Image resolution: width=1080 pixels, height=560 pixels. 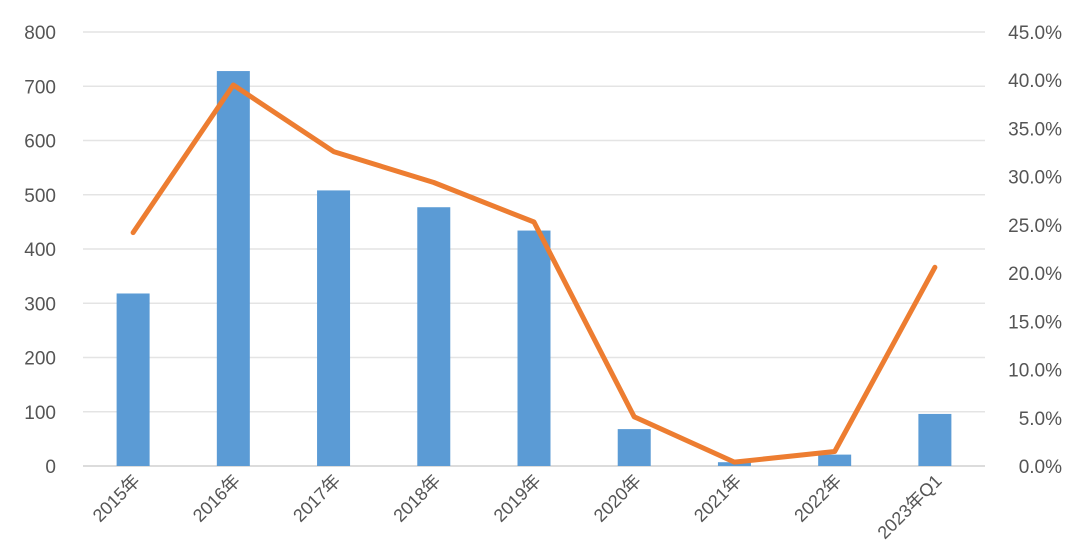 I want to click on right-tick-label: 0.0%, so click(x=1040, y=467).